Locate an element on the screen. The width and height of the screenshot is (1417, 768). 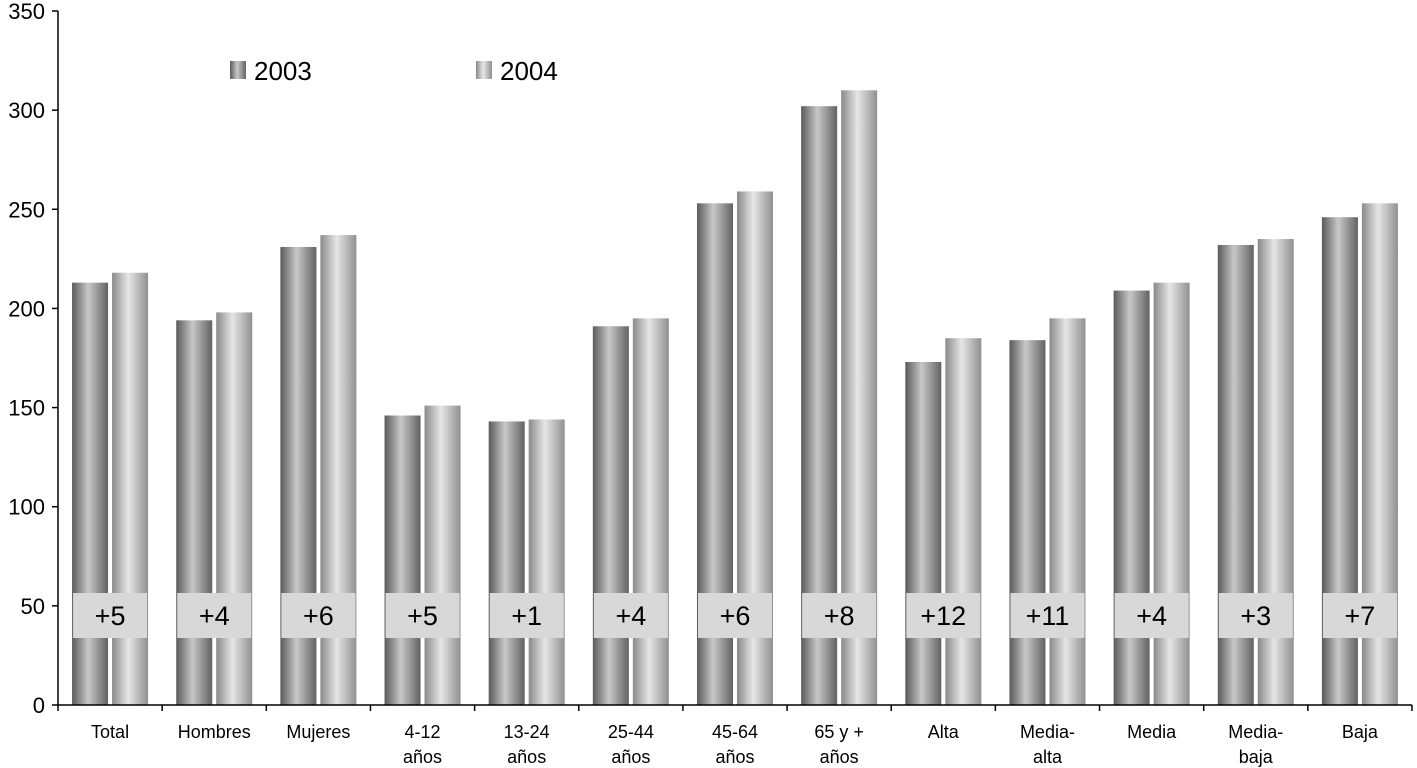
change-badge-label: +11 is located at coordinates (1048, 616).